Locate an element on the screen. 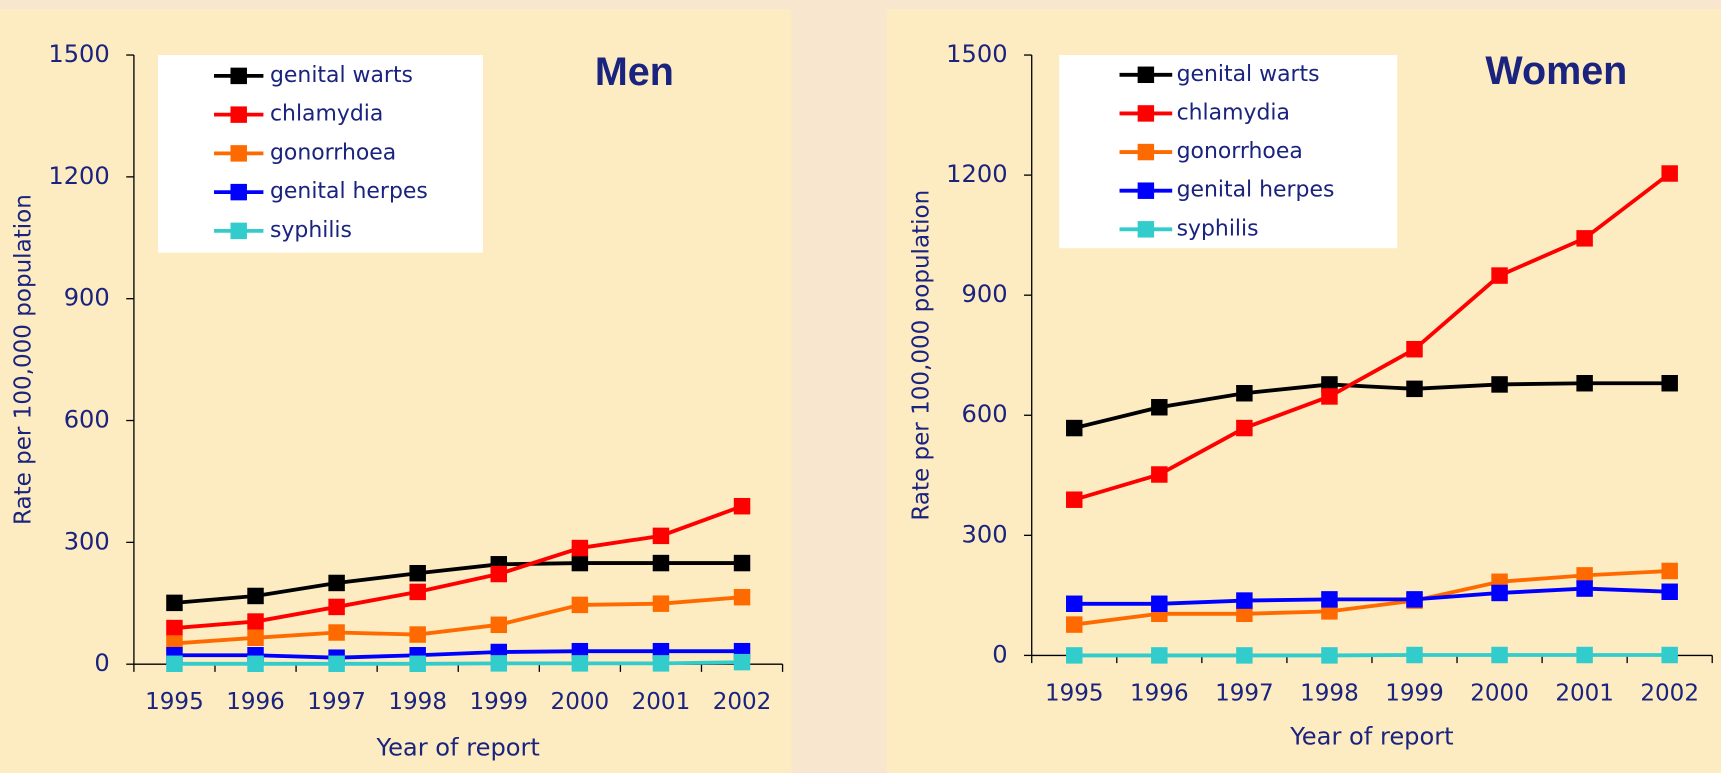 Image resolution: width=1721 pixels, height=773 pixels. y-tick-label: 1200 is located at coordinates (78, 176).